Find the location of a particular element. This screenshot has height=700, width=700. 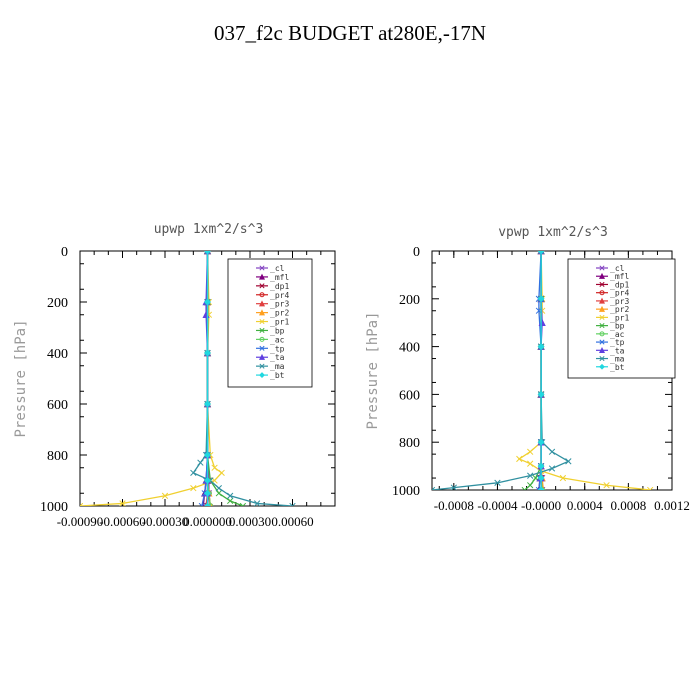

seriesac-point is located at coordinates (210, 504).